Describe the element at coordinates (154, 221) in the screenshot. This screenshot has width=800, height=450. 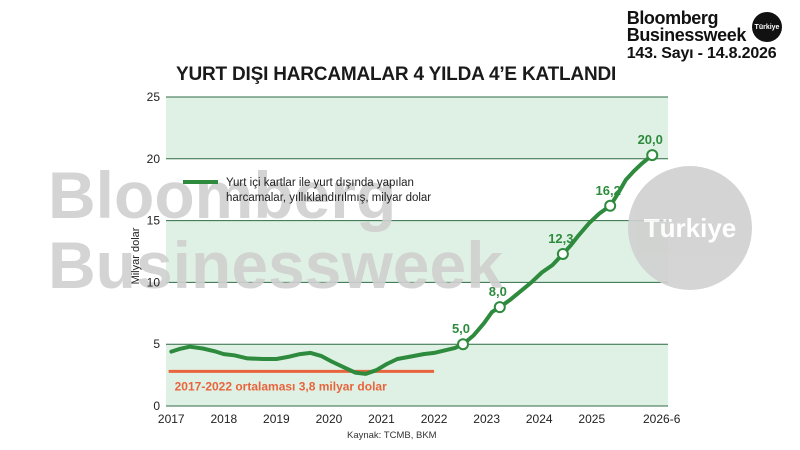
I see `y-tick-label: 15` at that location.